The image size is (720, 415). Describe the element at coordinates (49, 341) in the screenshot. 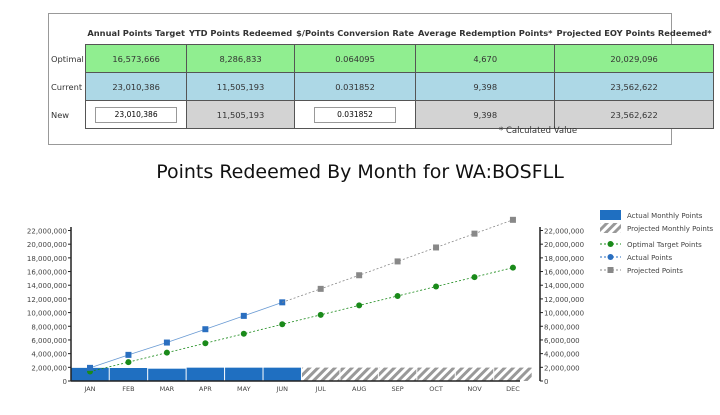

I see `y-tick-label-left: 6,000,000` at that location.